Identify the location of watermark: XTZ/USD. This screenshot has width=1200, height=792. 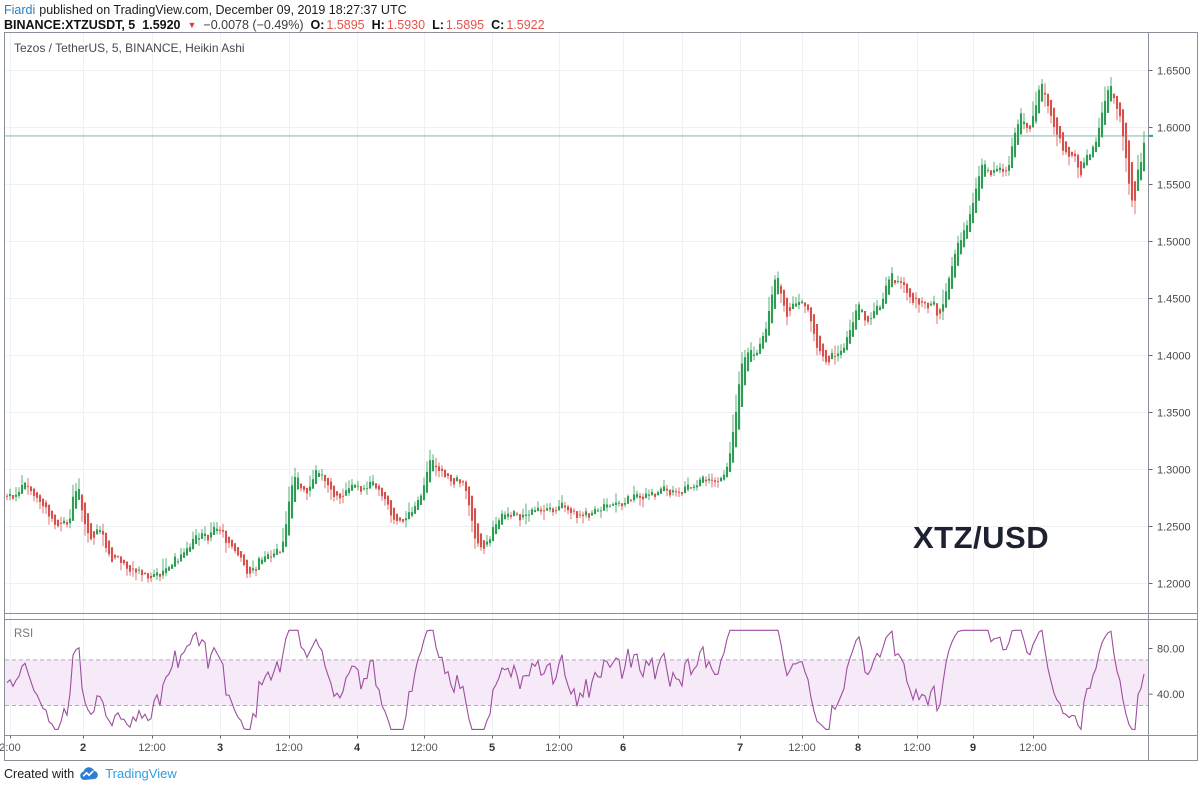
(981, 537).